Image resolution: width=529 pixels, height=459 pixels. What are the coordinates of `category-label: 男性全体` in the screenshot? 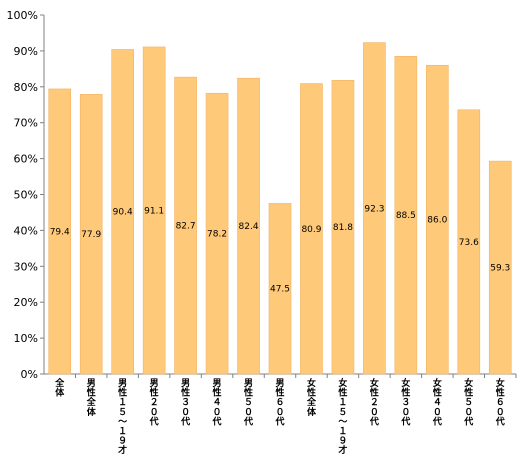 It's located at (91, 398).